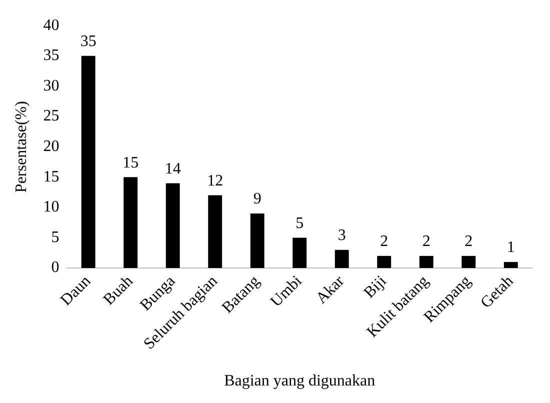 Image resolution: width=550 pixels, height=403 pixels. Describe the element at coordinates (130, 163) in the screenshot. I see `data-label: 15` at that location.